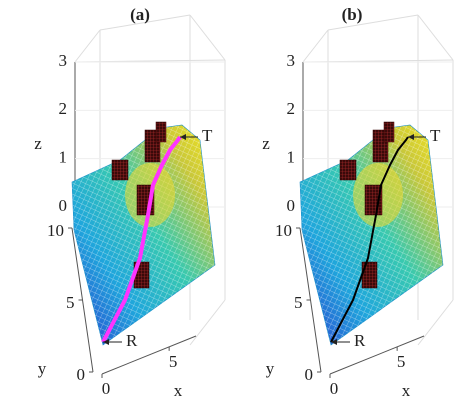 This screenshot has height=412, width=474. What do you see at coordinates (352, 14) in the screenshot?
I see `chart-title: (b)` at bounding box center [352, 14].